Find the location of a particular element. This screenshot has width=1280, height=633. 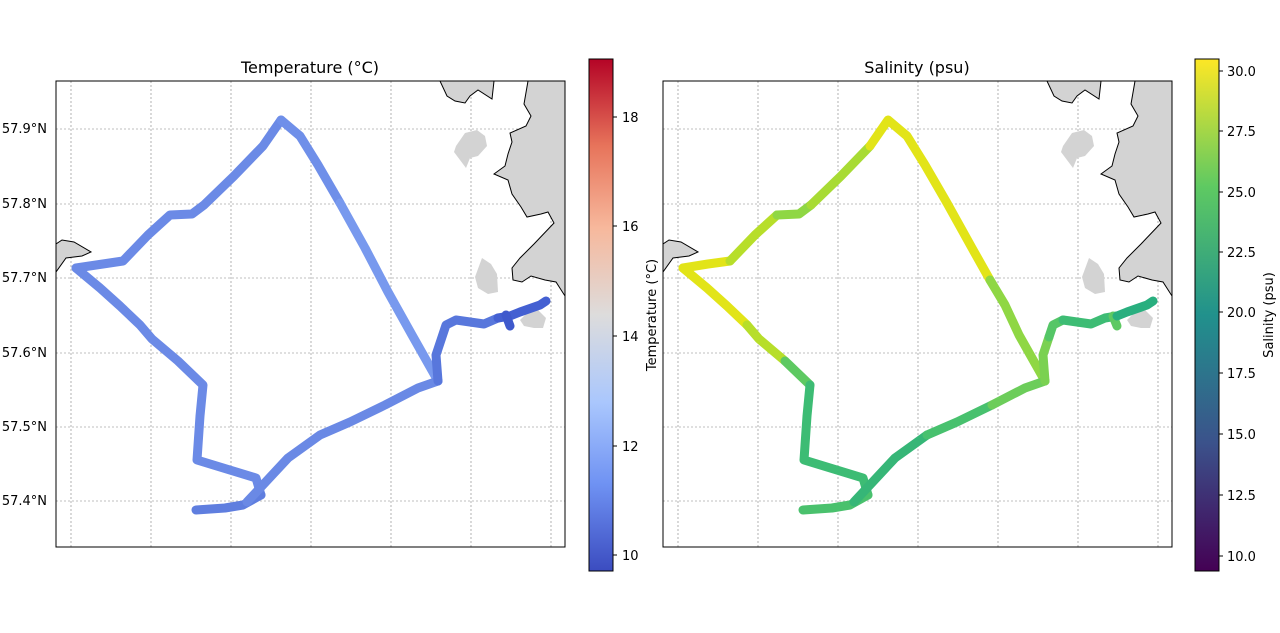

lat-label: 57.5°N is located at coordinates (24, 427).